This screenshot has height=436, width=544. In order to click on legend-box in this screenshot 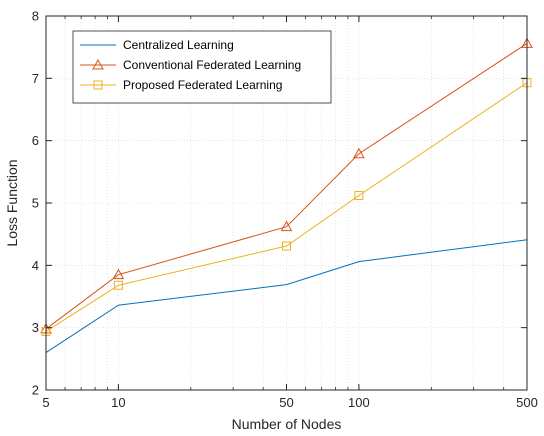, I will do `click(202, 67)`.